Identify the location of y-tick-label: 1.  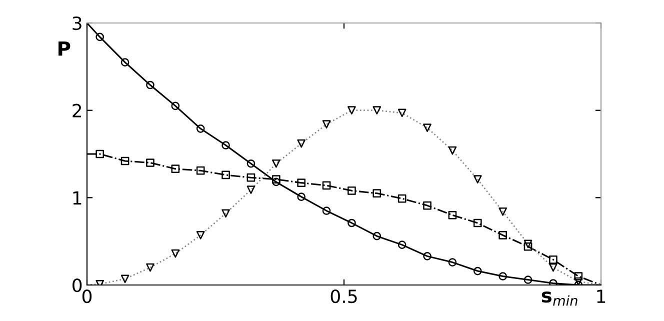
(77, 198).